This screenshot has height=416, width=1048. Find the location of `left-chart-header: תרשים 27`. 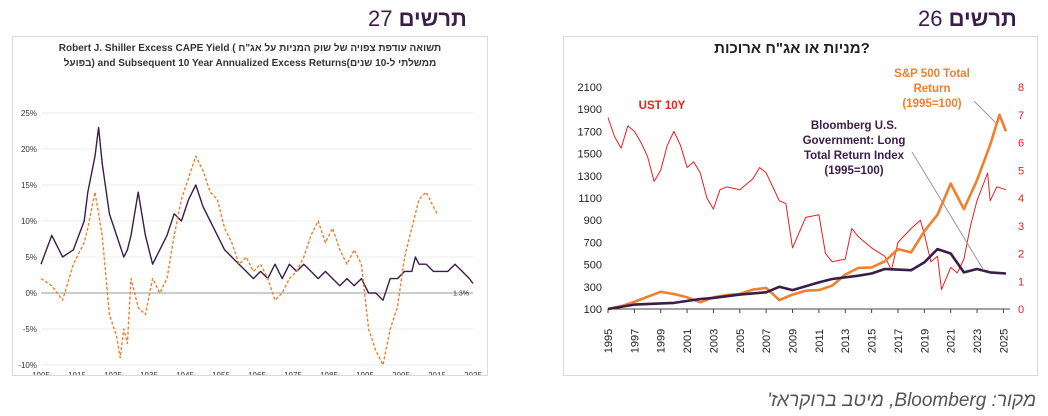

left-chart-header: תרשים 27 is located at coordinates (417, 19).